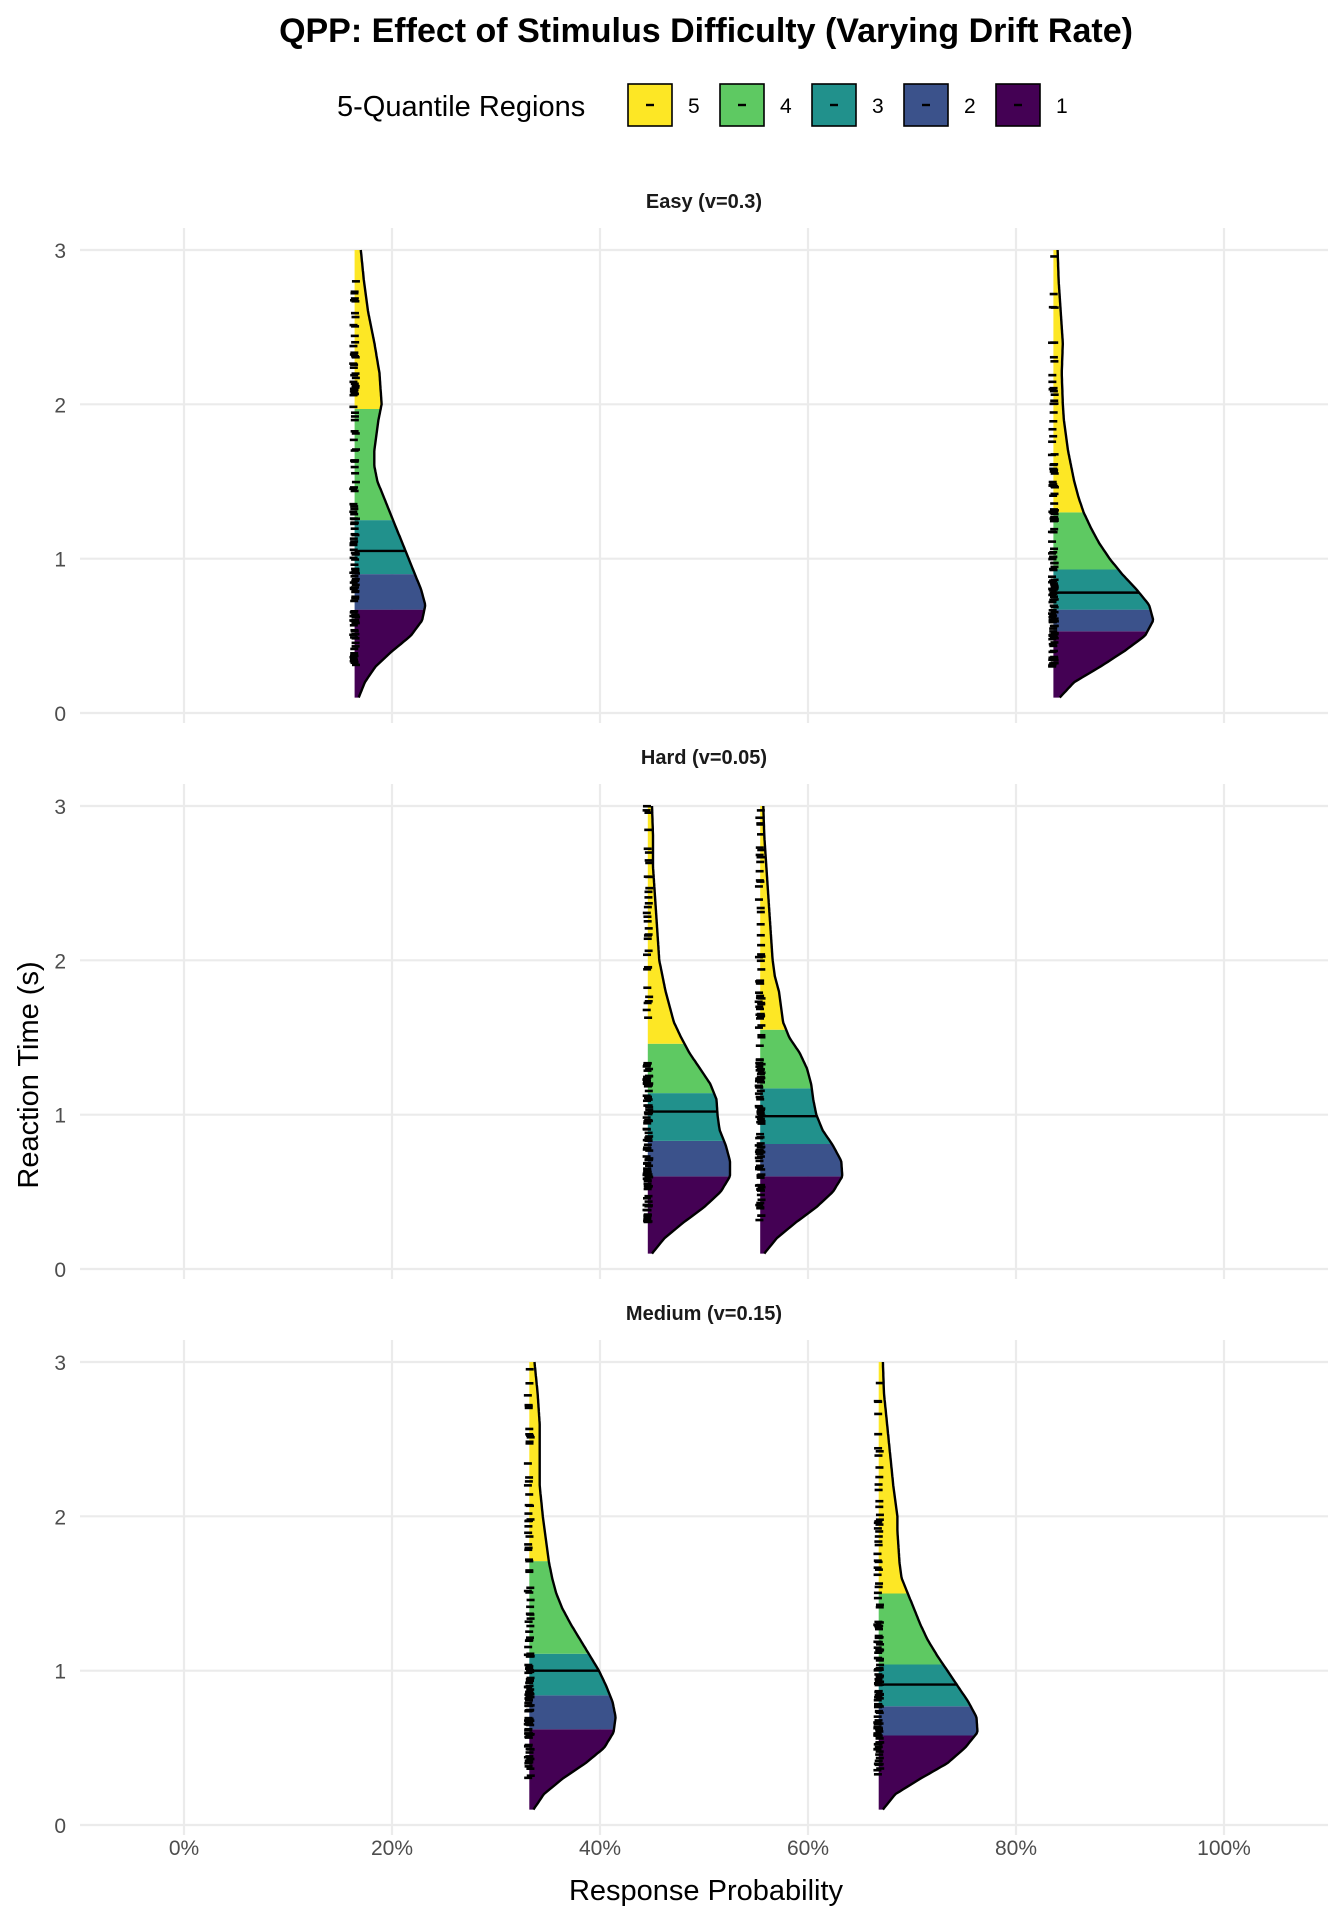 The image size is (1344, 1920). I want to click on x-tick-label: 20%, so click(392, 1848).